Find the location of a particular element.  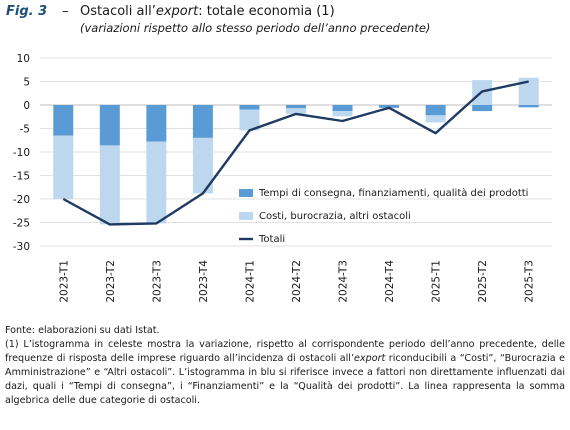

x-tick-label: 2023-T3 is located at coordinates (157, 281).